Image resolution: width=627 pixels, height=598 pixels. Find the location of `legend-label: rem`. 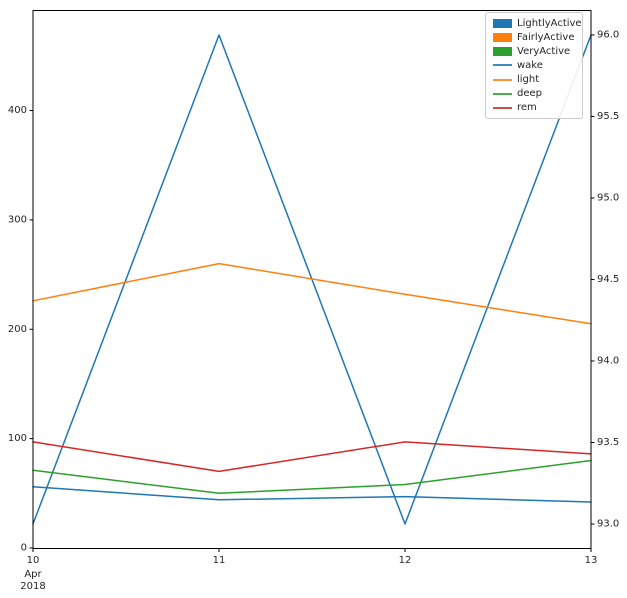

legend-label: rem is located at coordinates (527, 108).